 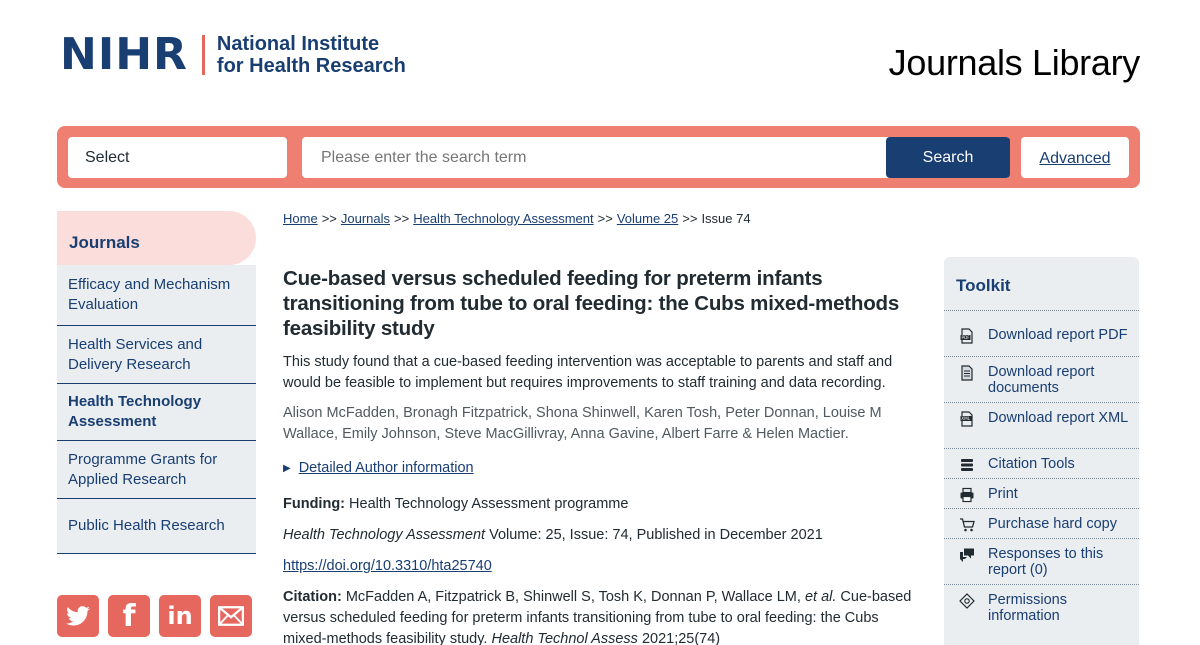 What do you see at coordinates (365, 218) in the screenshot?
I see `breadcrumb-journals: Journals` at bounding box center [365, 218].